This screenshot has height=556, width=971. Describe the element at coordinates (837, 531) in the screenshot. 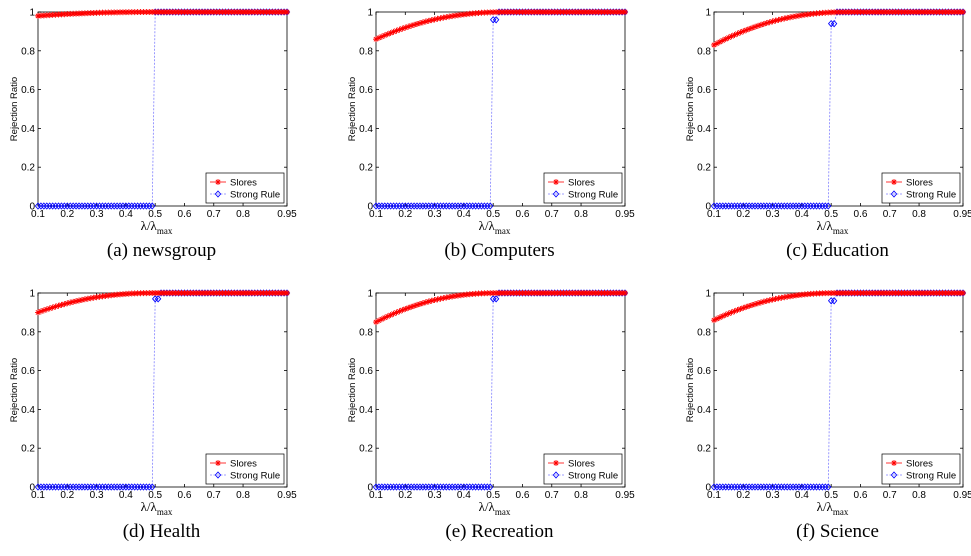

I see `panel-caption: (f) Science` at that location.